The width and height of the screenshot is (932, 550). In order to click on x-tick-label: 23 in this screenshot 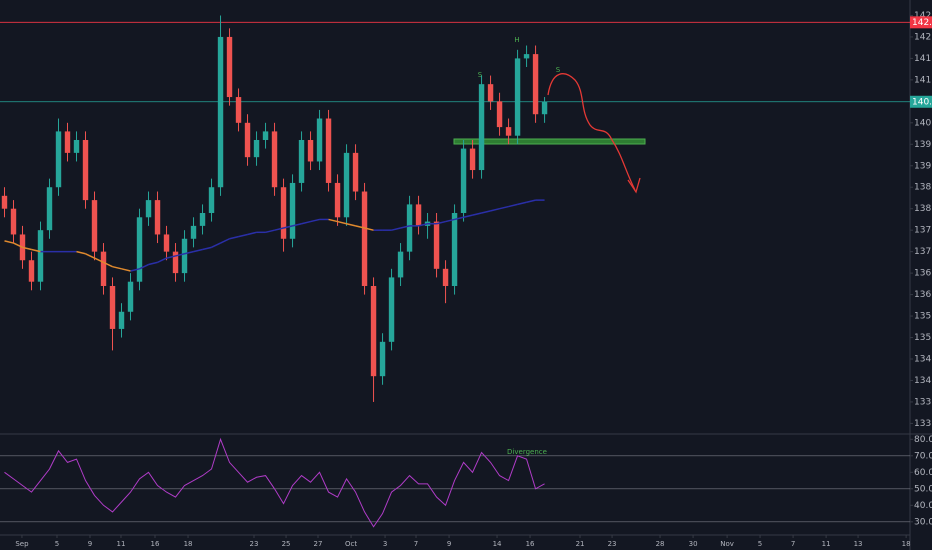, I will do `click(254, 544)`.